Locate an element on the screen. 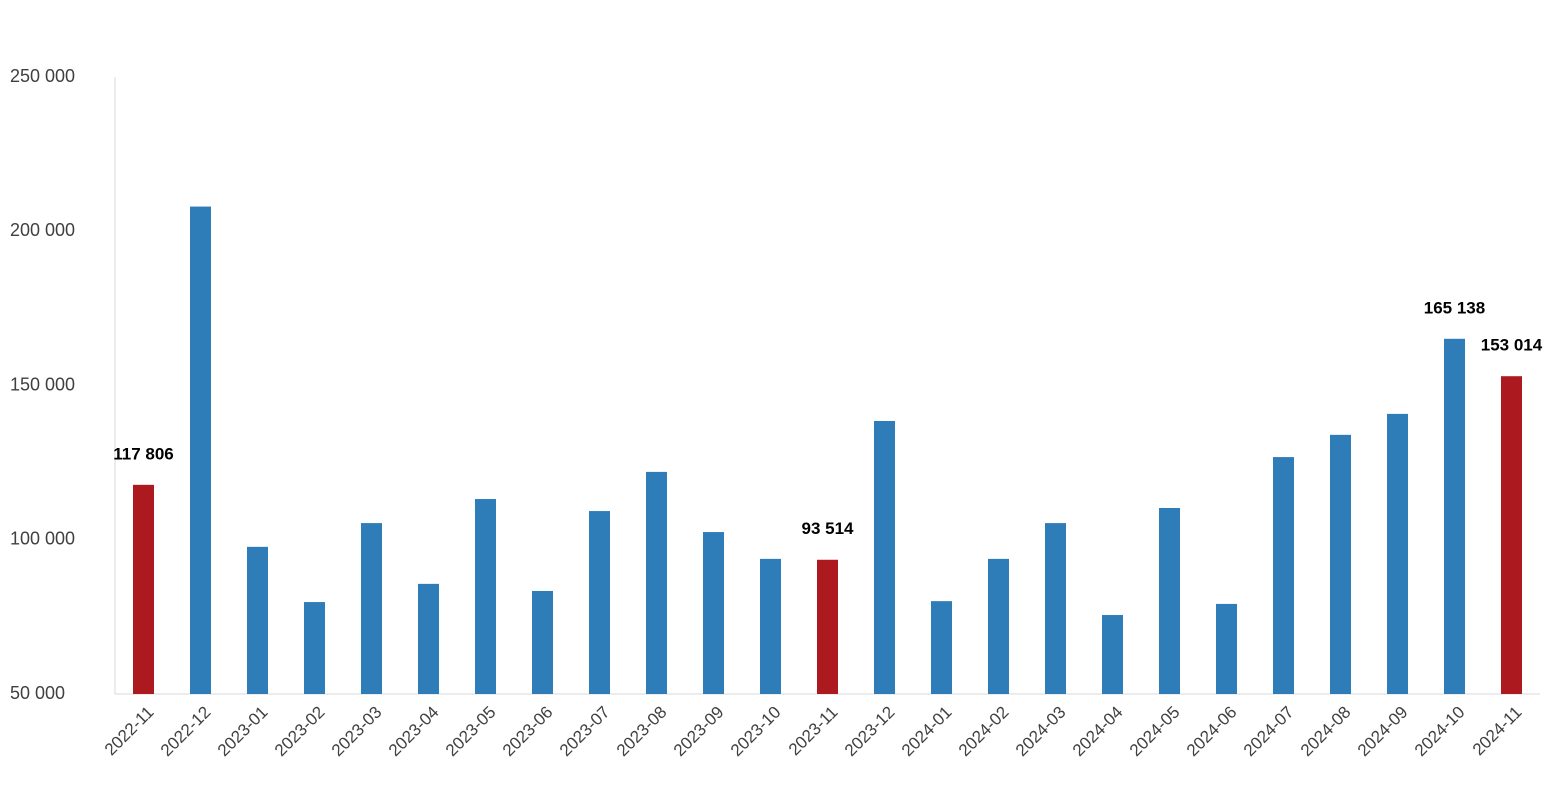 The width and height of the screenshot is (1557, 800). x-tick-label: 2023-06 is located at coordinates (528, 732).